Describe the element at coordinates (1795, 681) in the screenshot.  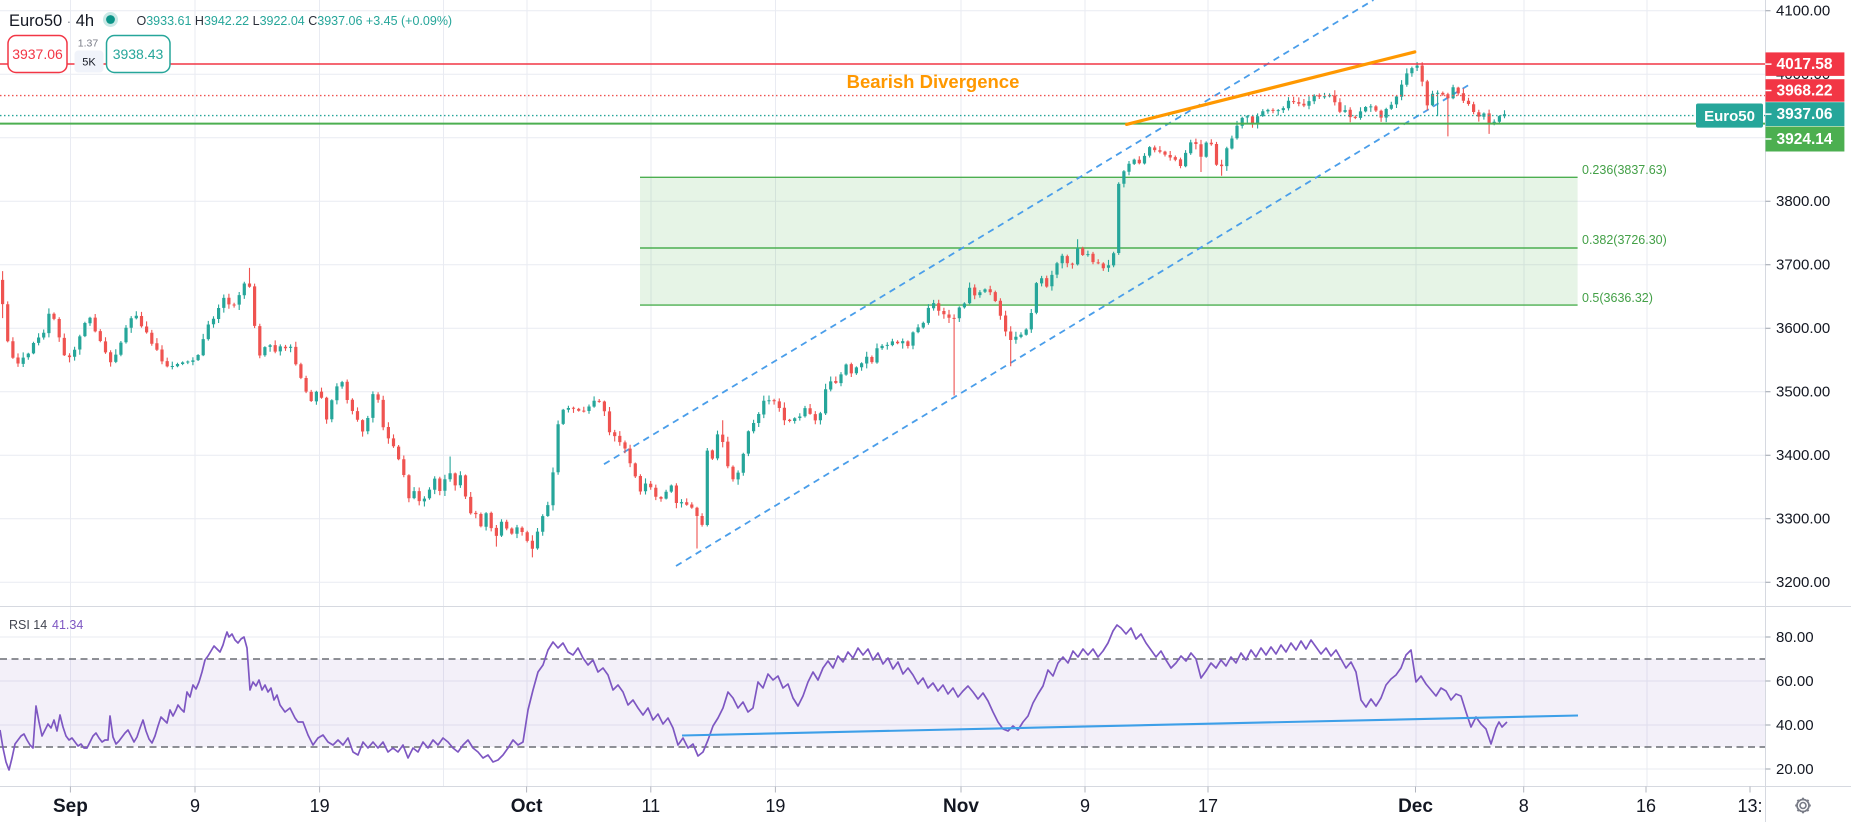
I see `svg-text: 60.00` at that location.